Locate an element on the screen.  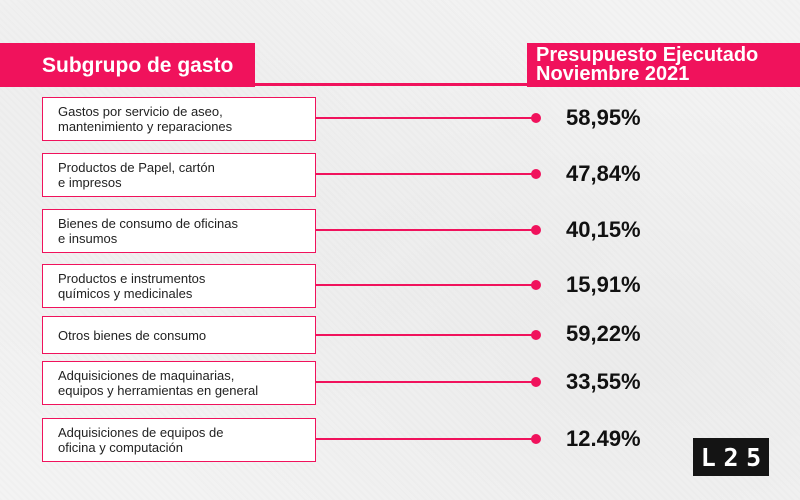
logo-char: 2 is located at coordinates (731, 457).